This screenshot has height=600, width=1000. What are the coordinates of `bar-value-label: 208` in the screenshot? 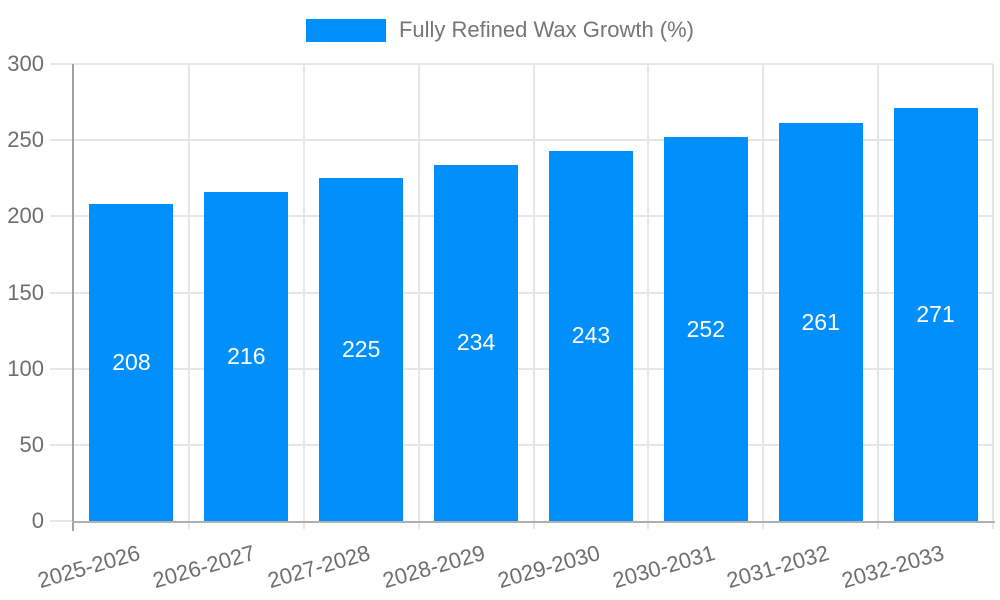 It's located at (131, 362).